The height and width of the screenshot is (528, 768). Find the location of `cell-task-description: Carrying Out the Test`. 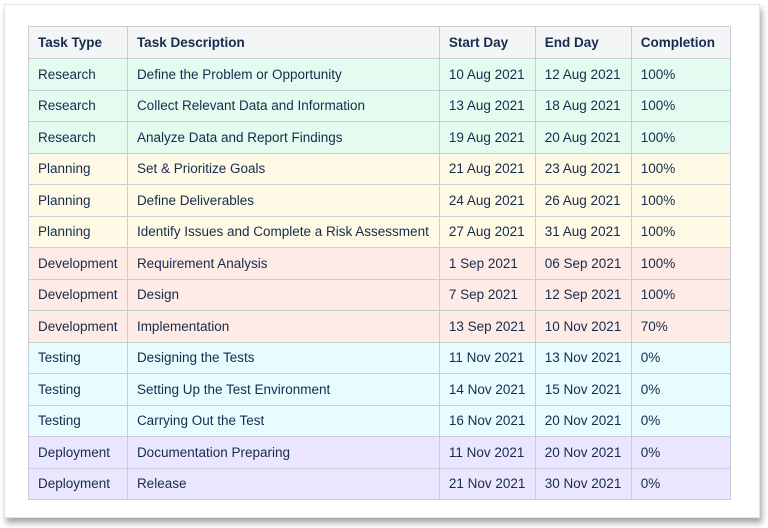

cell-task-description: Carrying Out the Test is located at coordinates (283, 420).